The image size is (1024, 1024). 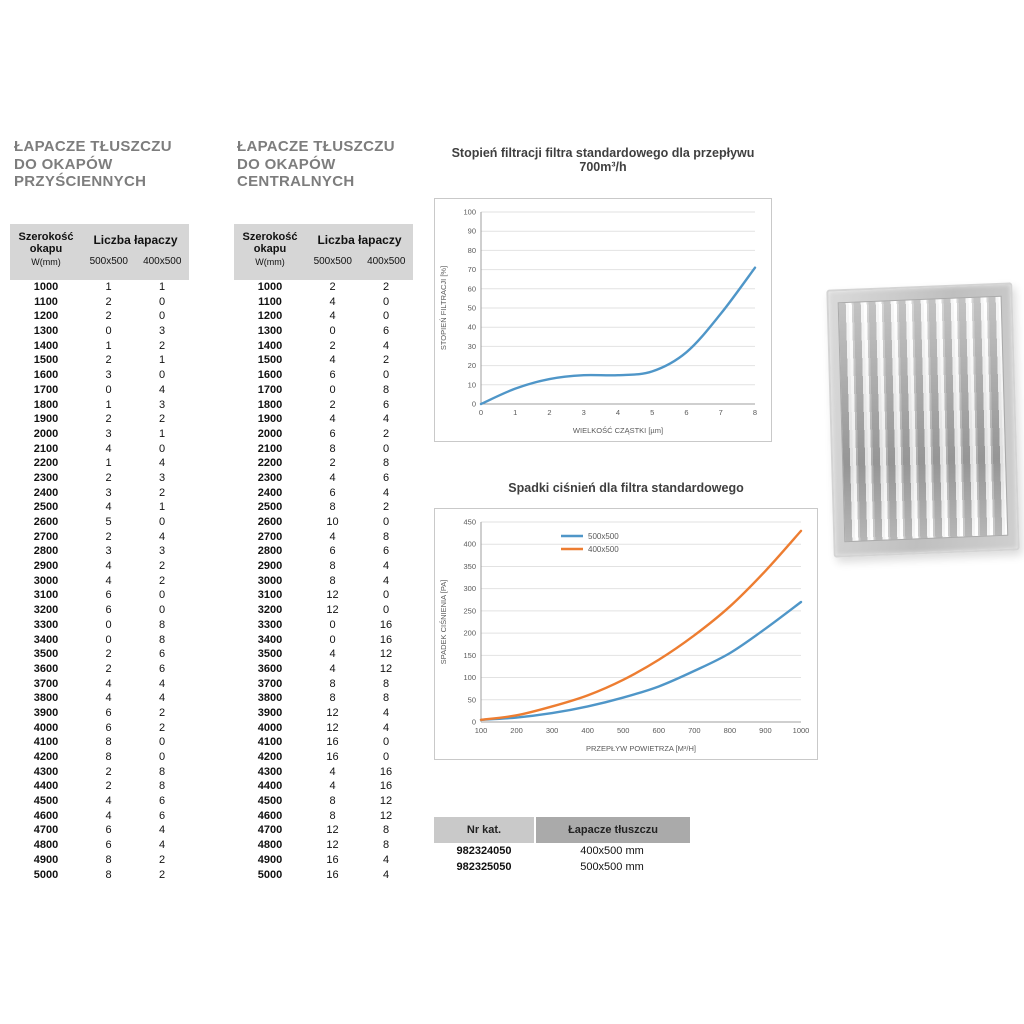 What do you see at coordinates (484, 851) in the screenshot?
I see `table-cell: 982324050` at bounding box center [484, 851].